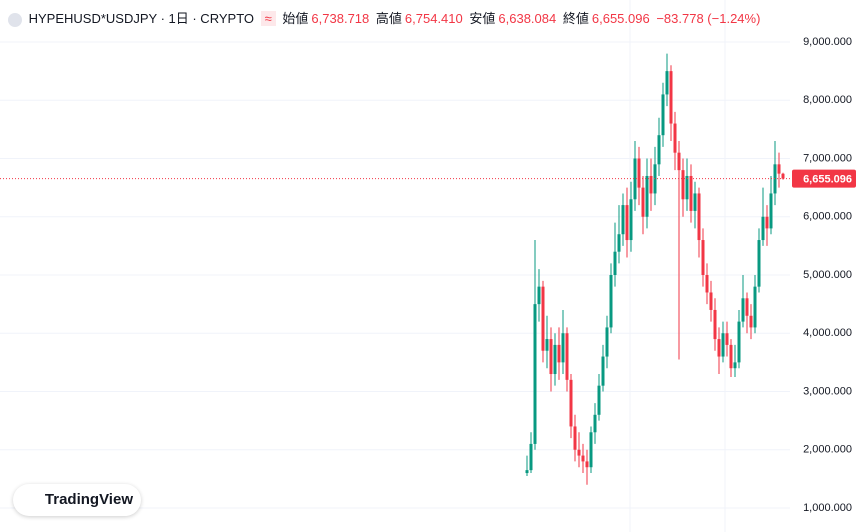  I want to click on y-tick-label: 8,000.000, so click(827, 100).